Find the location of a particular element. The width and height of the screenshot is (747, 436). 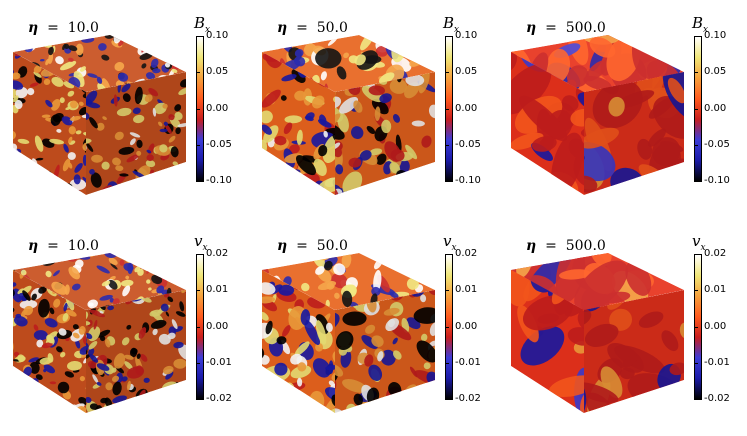

eta-value: 500.0 is located at coordinates (585, 28).